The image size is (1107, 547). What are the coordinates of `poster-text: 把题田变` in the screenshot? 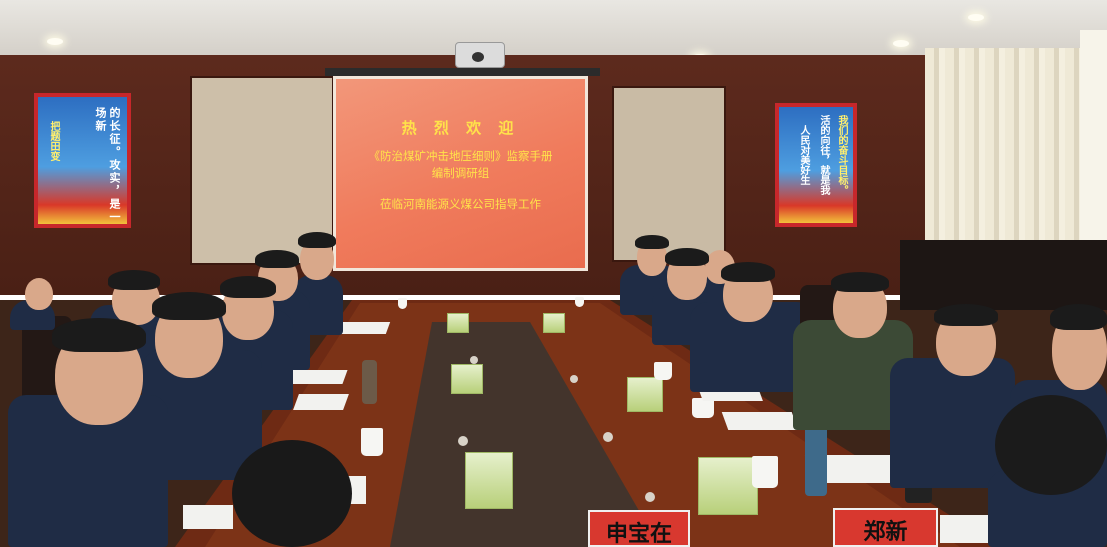 It's located at (53, 141).